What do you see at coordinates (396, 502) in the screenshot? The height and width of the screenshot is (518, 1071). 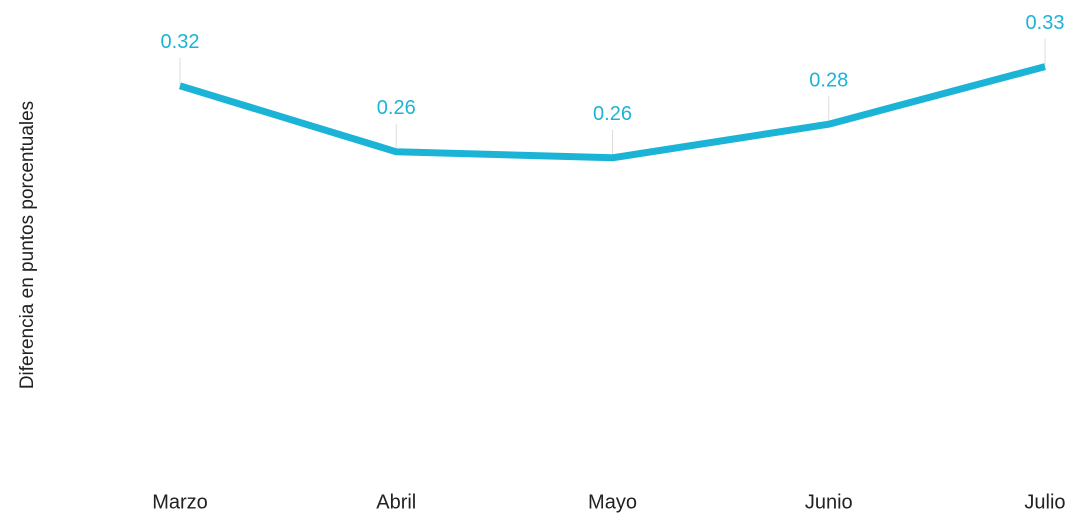 I see `x-tick-label: Abril` at bounding box center [396, 502].